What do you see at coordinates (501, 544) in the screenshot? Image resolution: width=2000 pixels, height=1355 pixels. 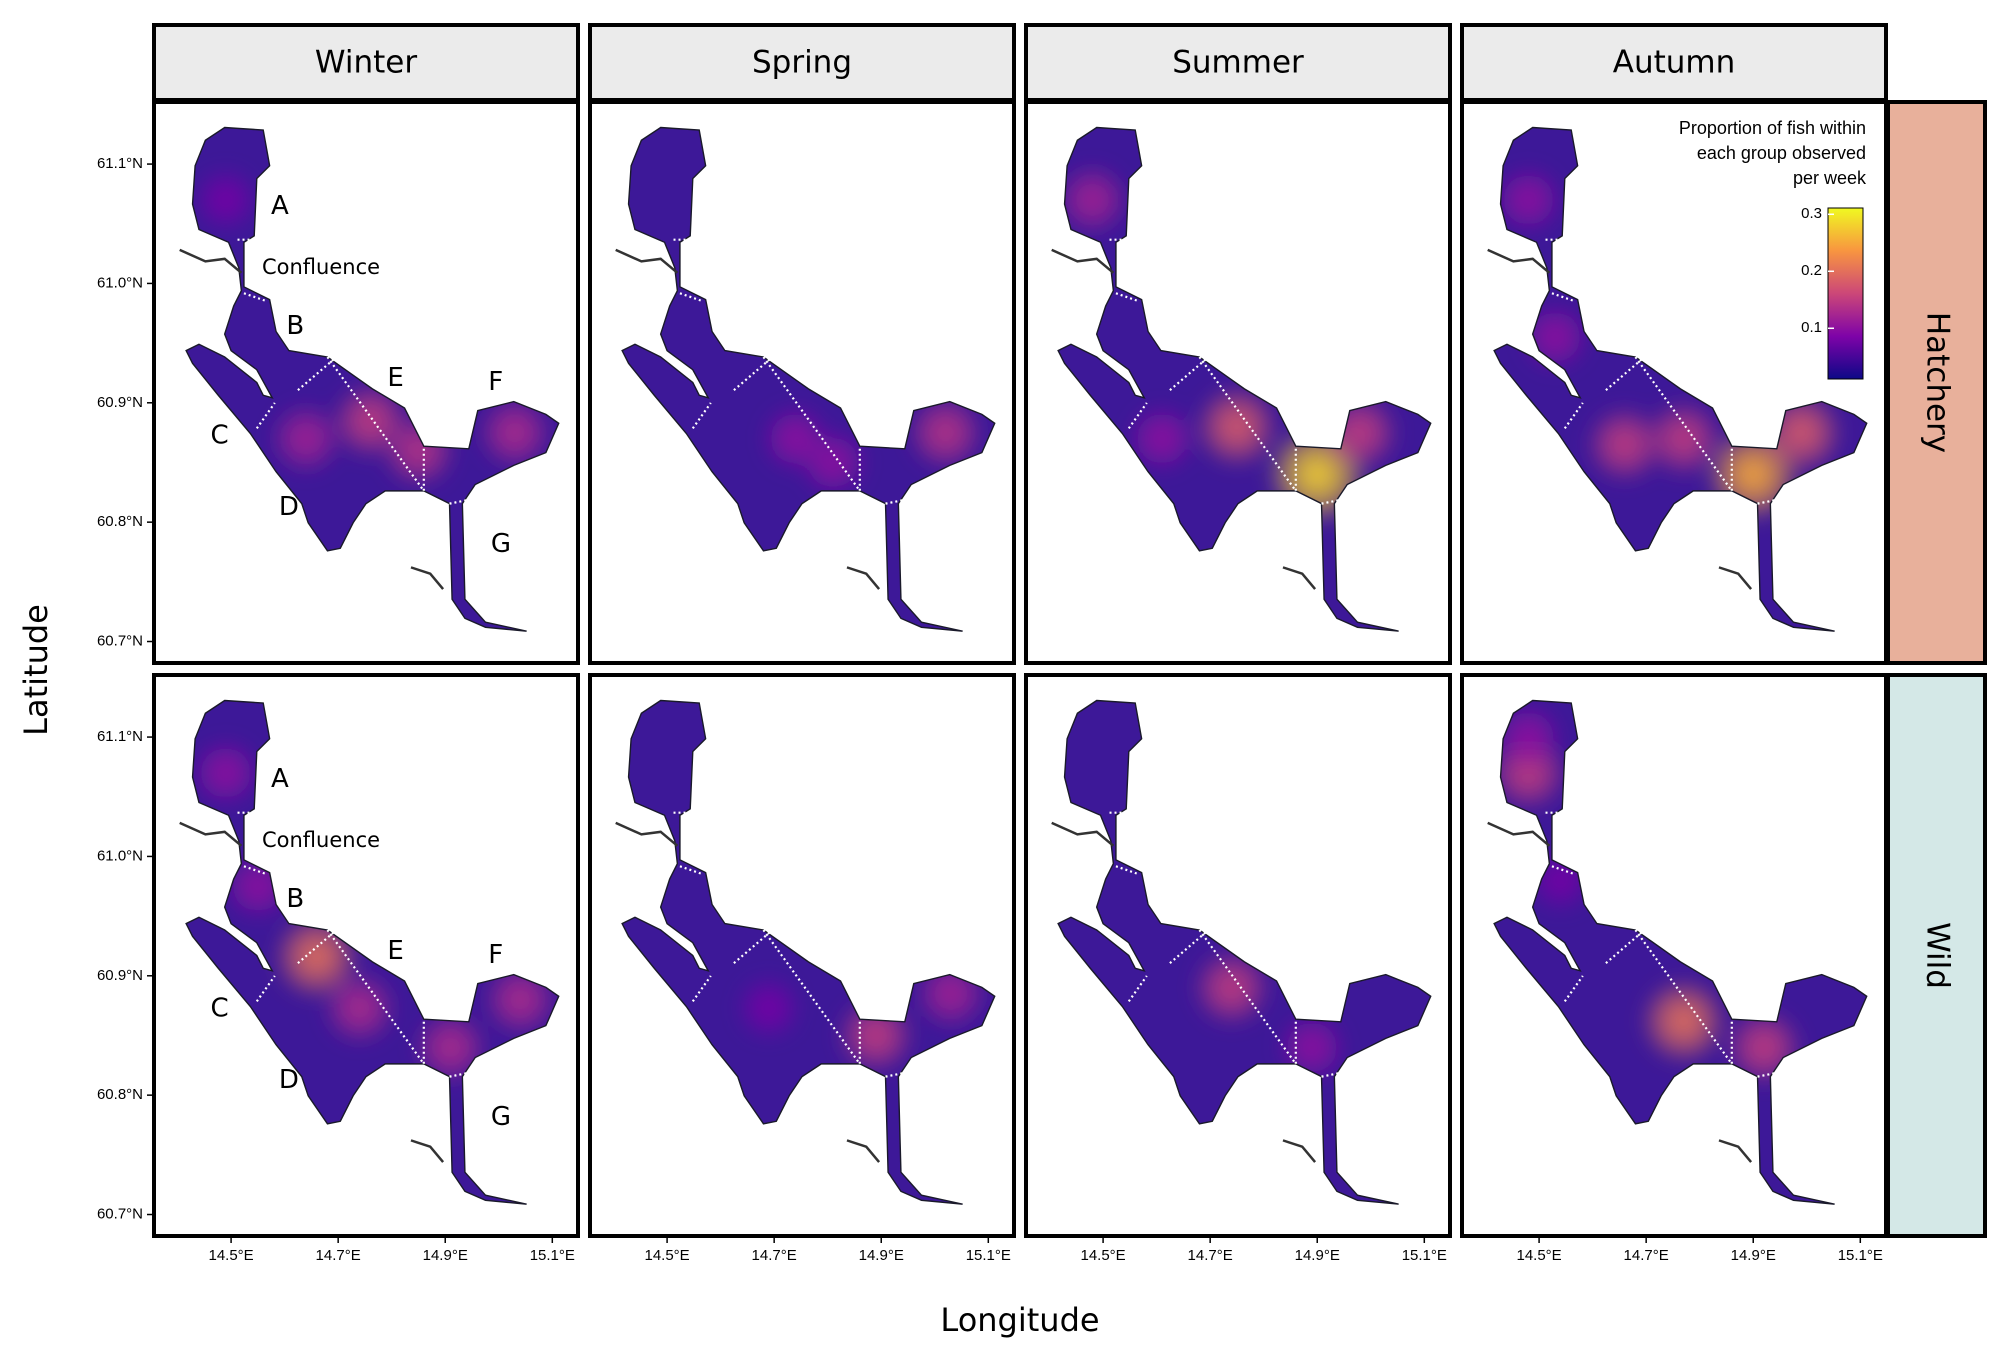 I see `region-label: G` at bounding box center [501, 544].